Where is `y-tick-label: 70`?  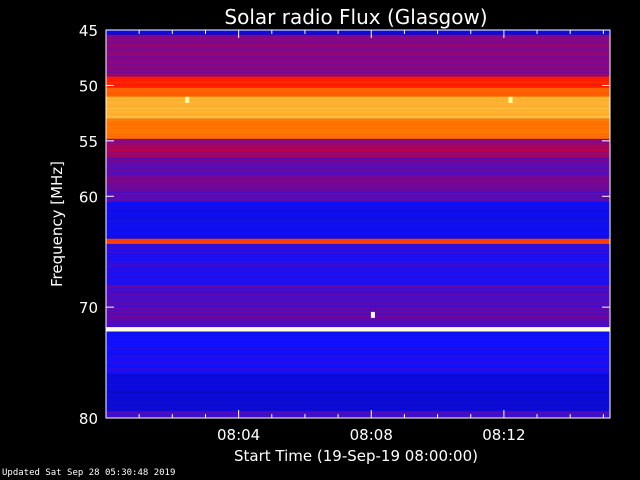 y-tick-label: 70 is located at coordinates (88, 308).